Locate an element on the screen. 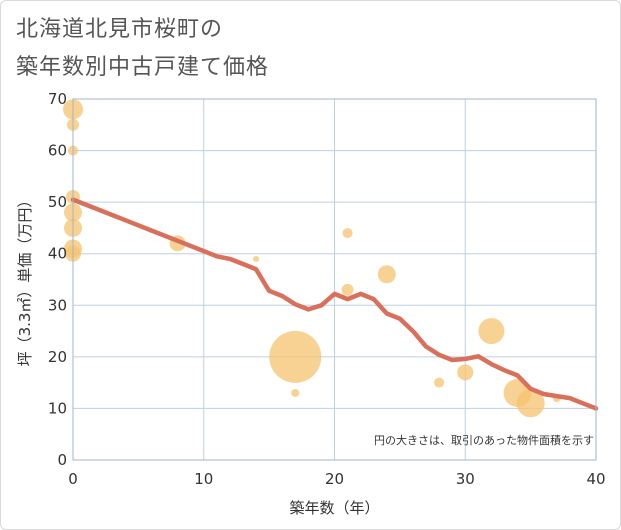 This screenshot has height=530, width=621. y-tick-label: 50 is located at coordinates (57, 202).